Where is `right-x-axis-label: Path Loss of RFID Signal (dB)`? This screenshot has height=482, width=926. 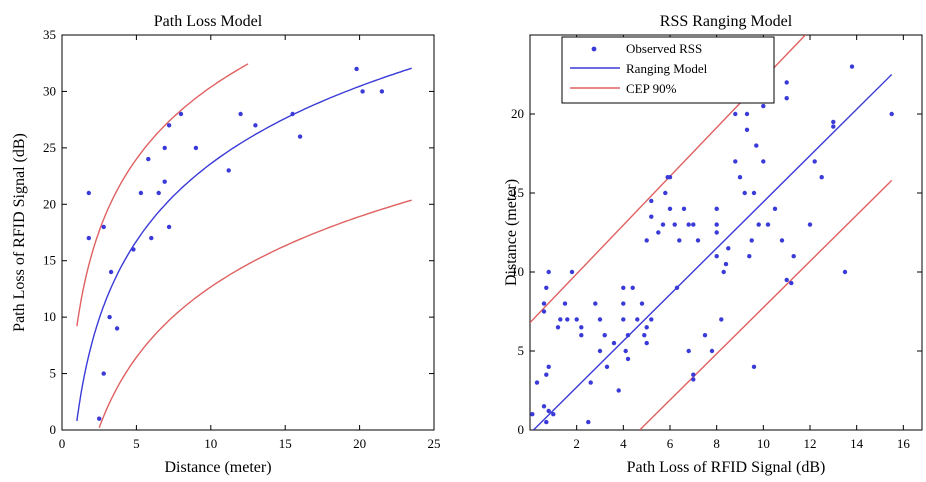
right-x-axis-label: Path Loss of RFID Signal (dB) is located at coordinates (726, 467).